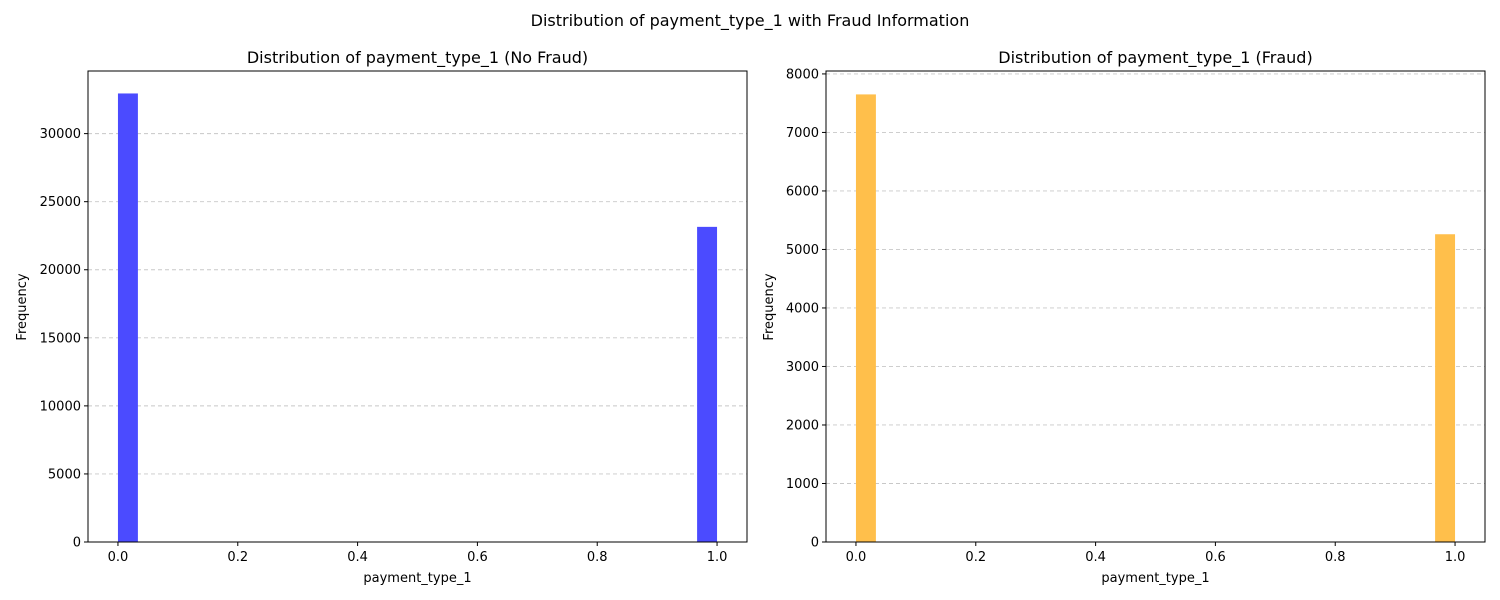 This screenshot has width=1500, height=600. I want to click on y-tick-label: 6000, so click(802, 191).